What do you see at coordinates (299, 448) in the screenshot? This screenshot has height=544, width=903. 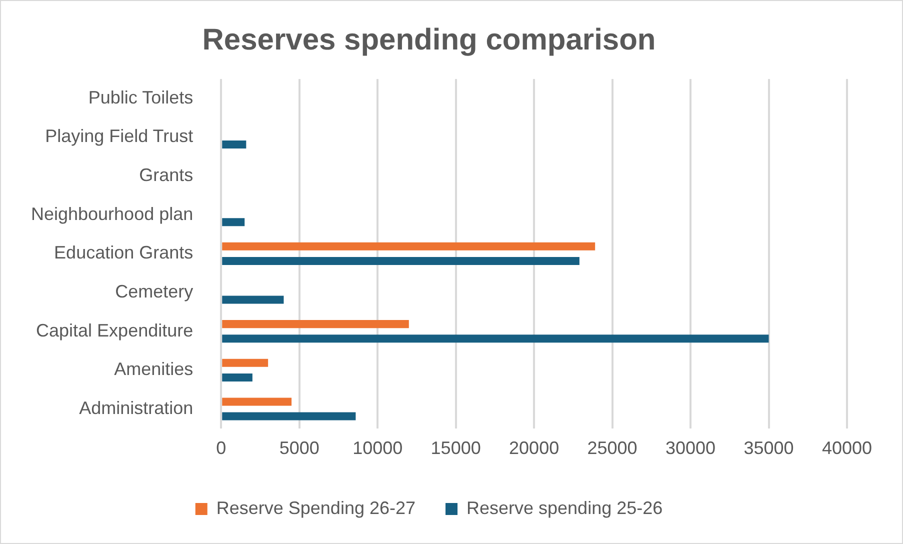 I see `x-tick-label: 5000` at bounding box center [299, 448].